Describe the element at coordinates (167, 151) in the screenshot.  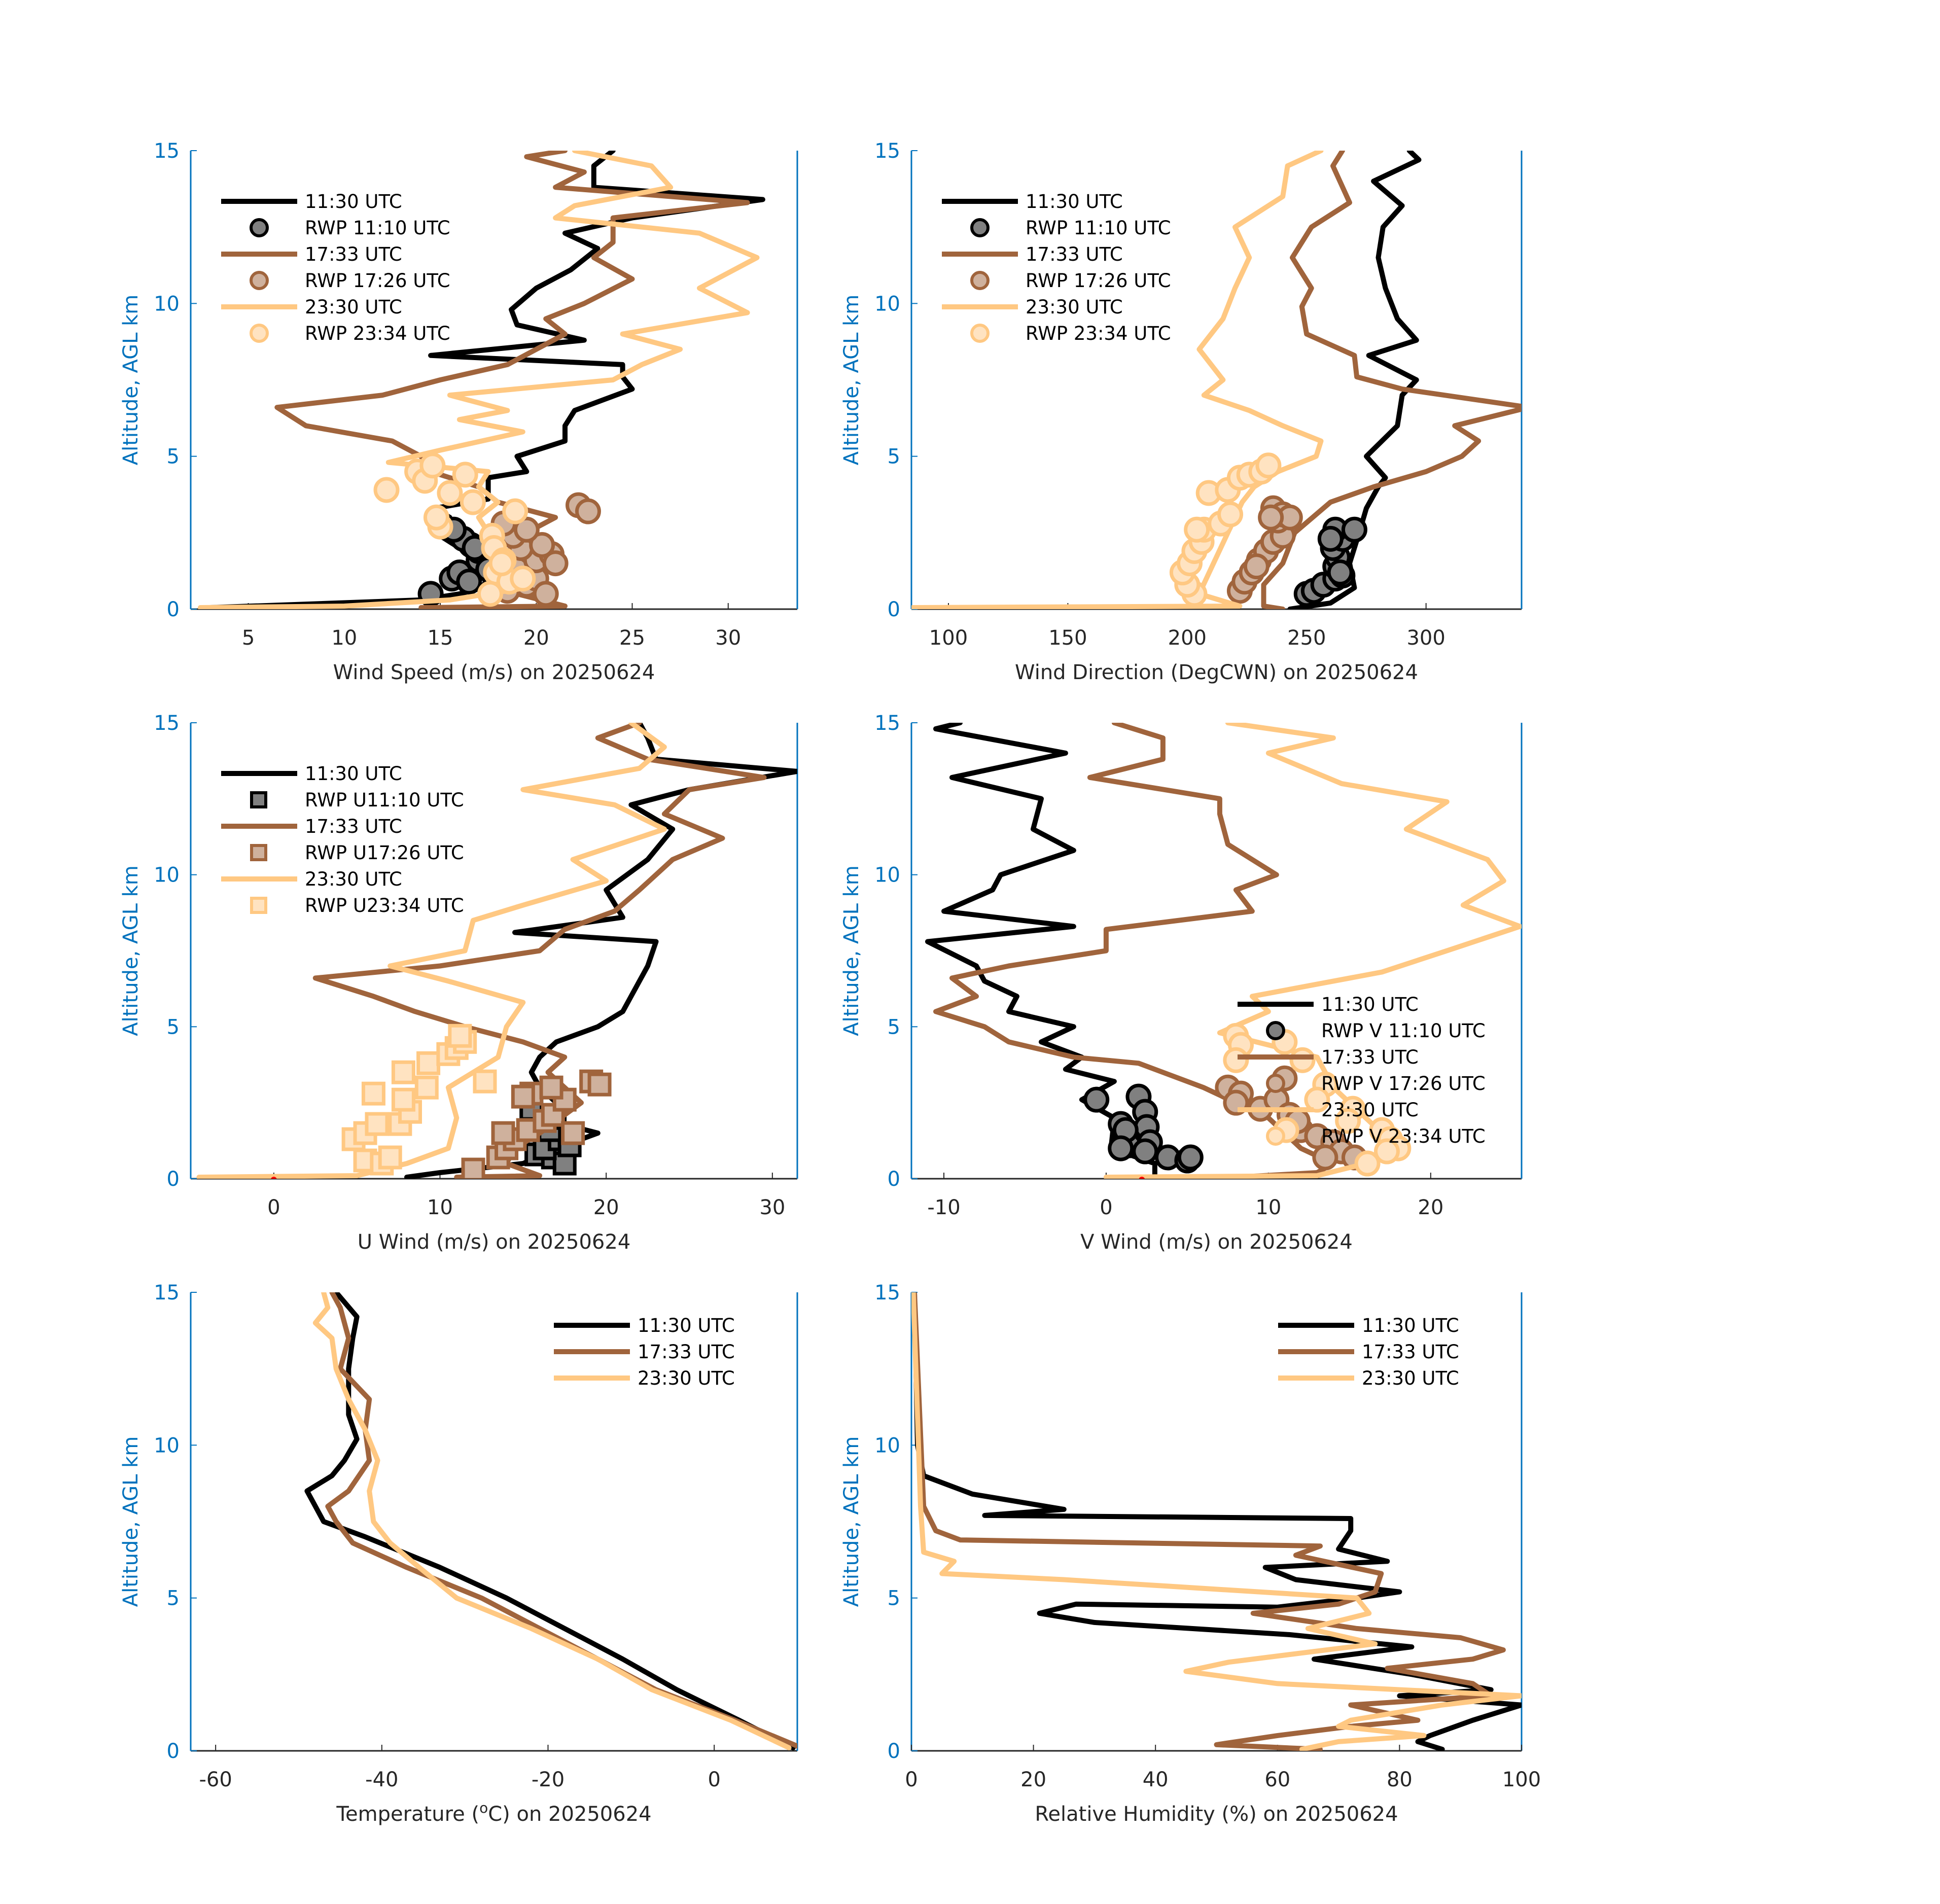
I see `y-tick-label: 15` at that location.